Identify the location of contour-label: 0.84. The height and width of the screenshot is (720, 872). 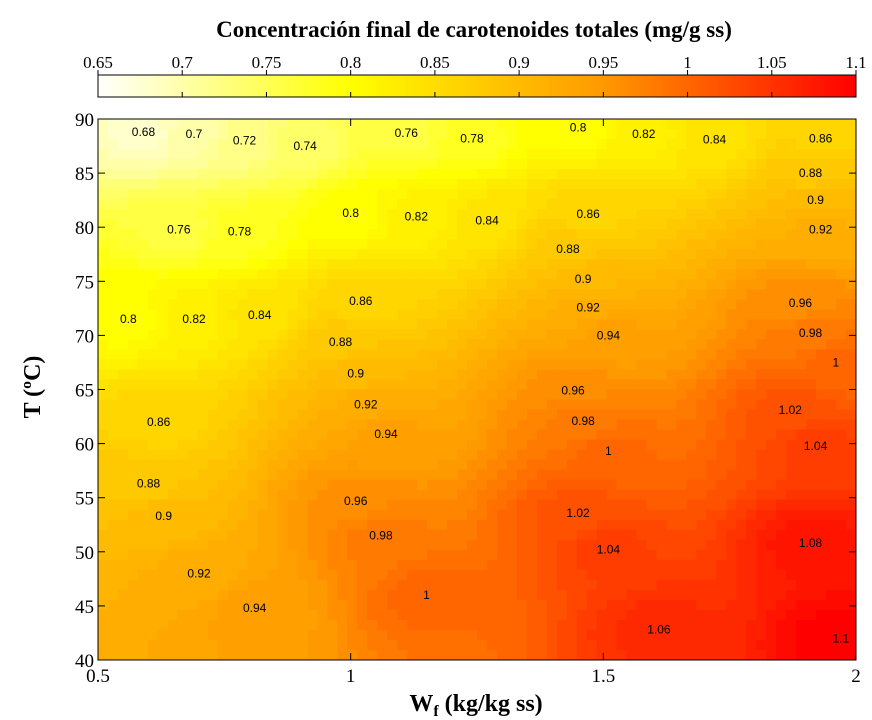
(260, 315).